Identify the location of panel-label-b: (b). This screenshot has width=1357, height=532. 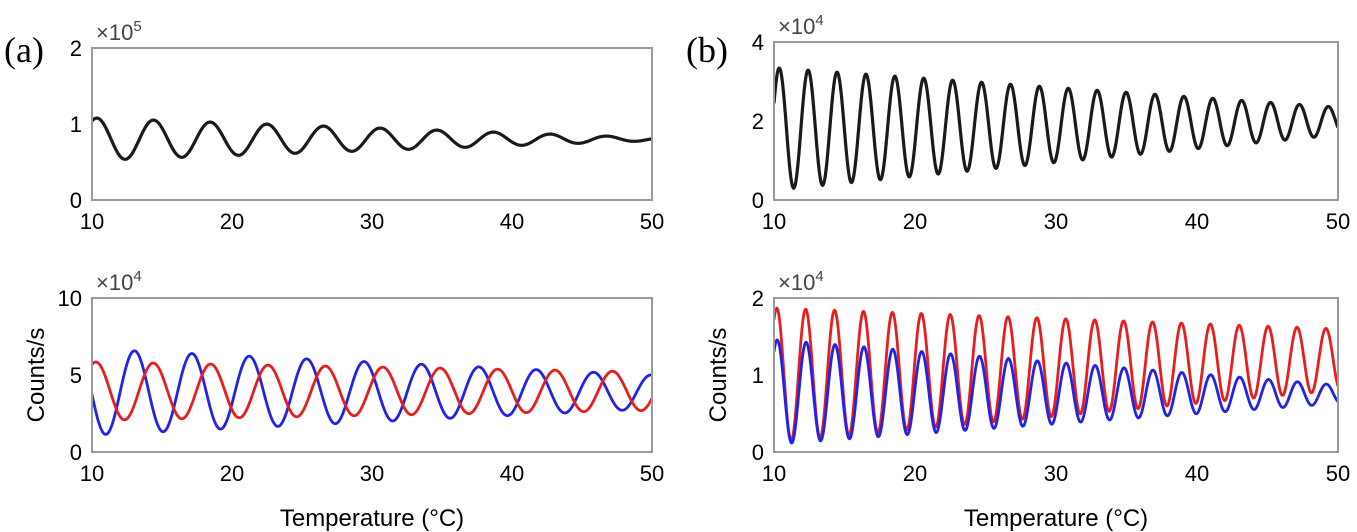
(707, 50).